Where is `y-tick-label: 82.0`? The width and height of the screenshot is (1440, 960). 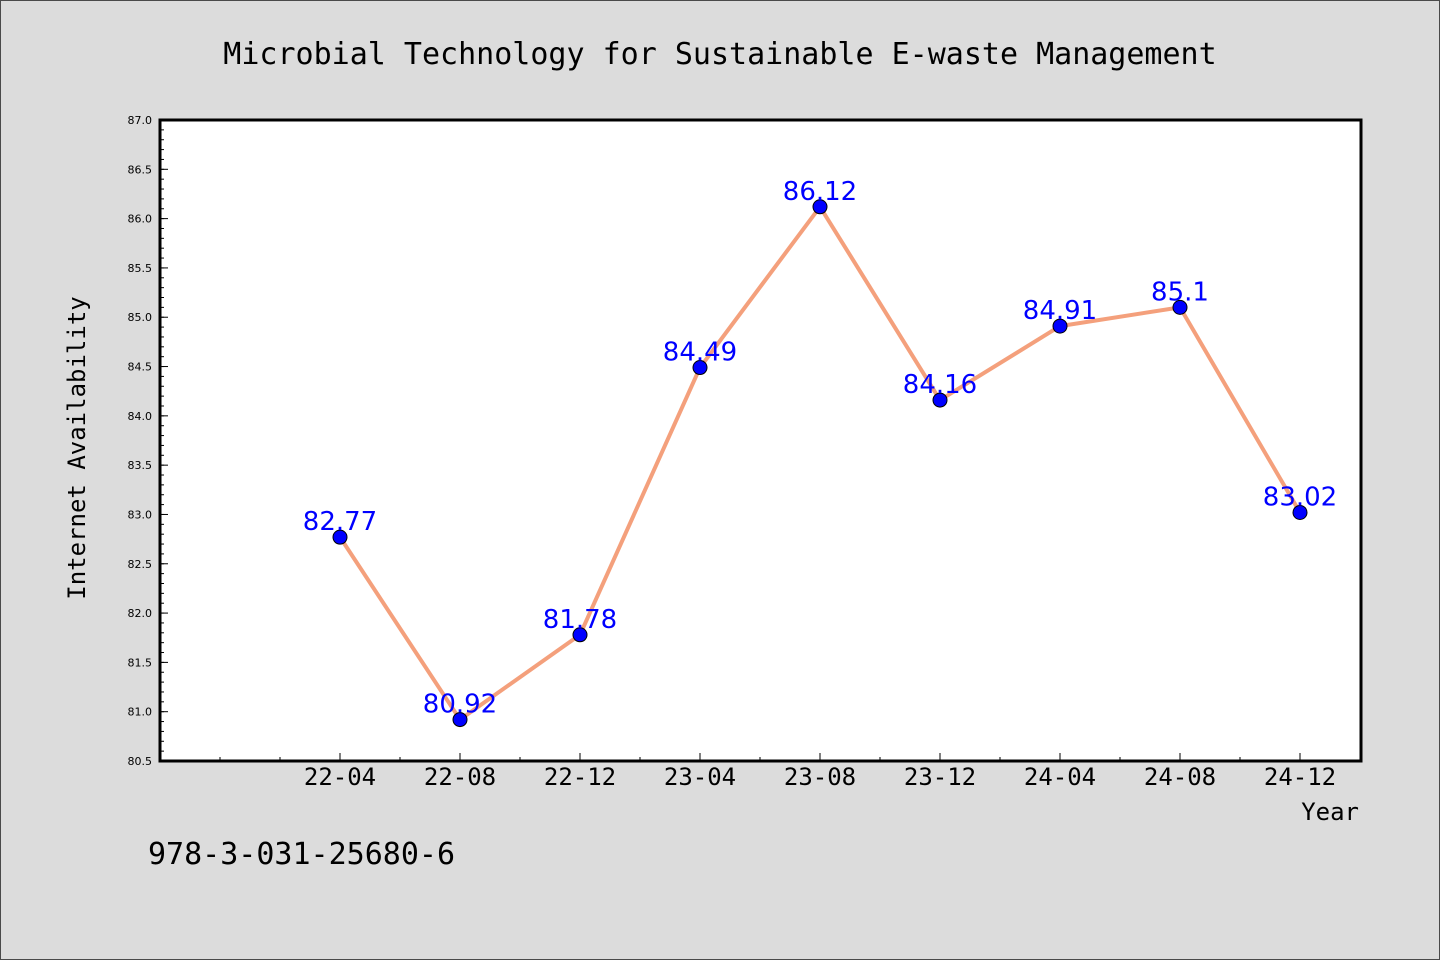 y-tick-label: 82.0 is located at coordinates (140, 613).